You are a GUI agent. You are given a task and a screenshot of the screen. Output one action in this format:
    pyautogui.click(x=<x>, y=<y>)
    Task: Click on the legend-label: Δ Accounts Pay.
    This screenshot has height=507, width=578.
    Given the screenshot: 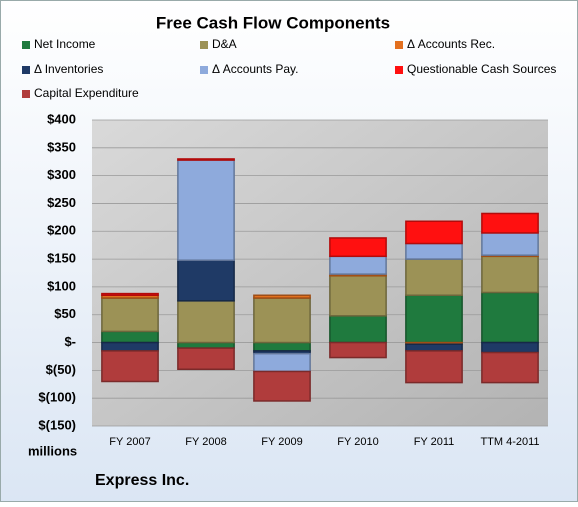 What is the action you would take?
    pyautogui.click(x=255, y=69)
    